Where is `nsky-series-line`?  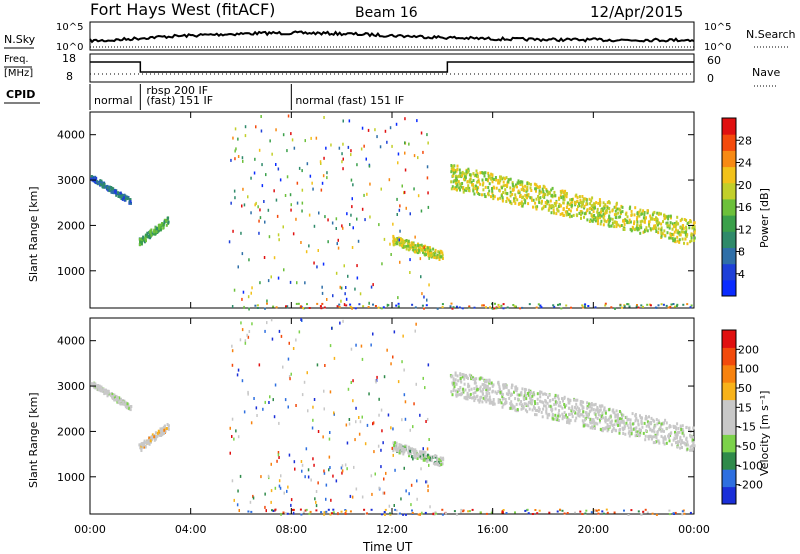 nsky-series-line is located at coordinates (392, 37).